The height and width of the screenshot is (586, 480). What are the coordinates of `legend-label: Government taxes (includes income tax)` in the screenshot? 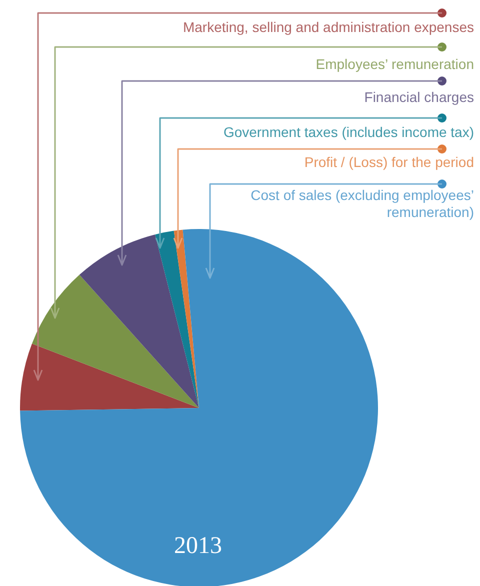 It's located at (348, 132).